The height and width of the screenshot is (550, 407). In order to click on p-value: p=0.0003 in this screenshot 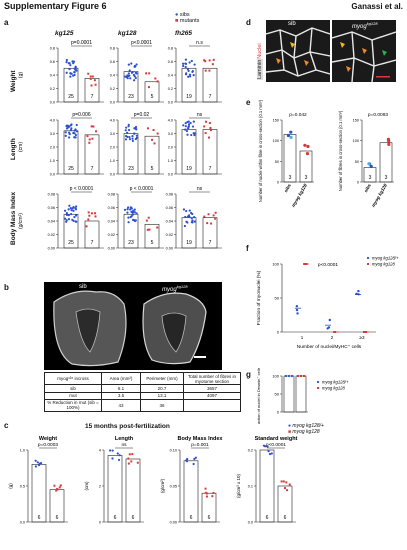, I will do `click(48, 445)`.